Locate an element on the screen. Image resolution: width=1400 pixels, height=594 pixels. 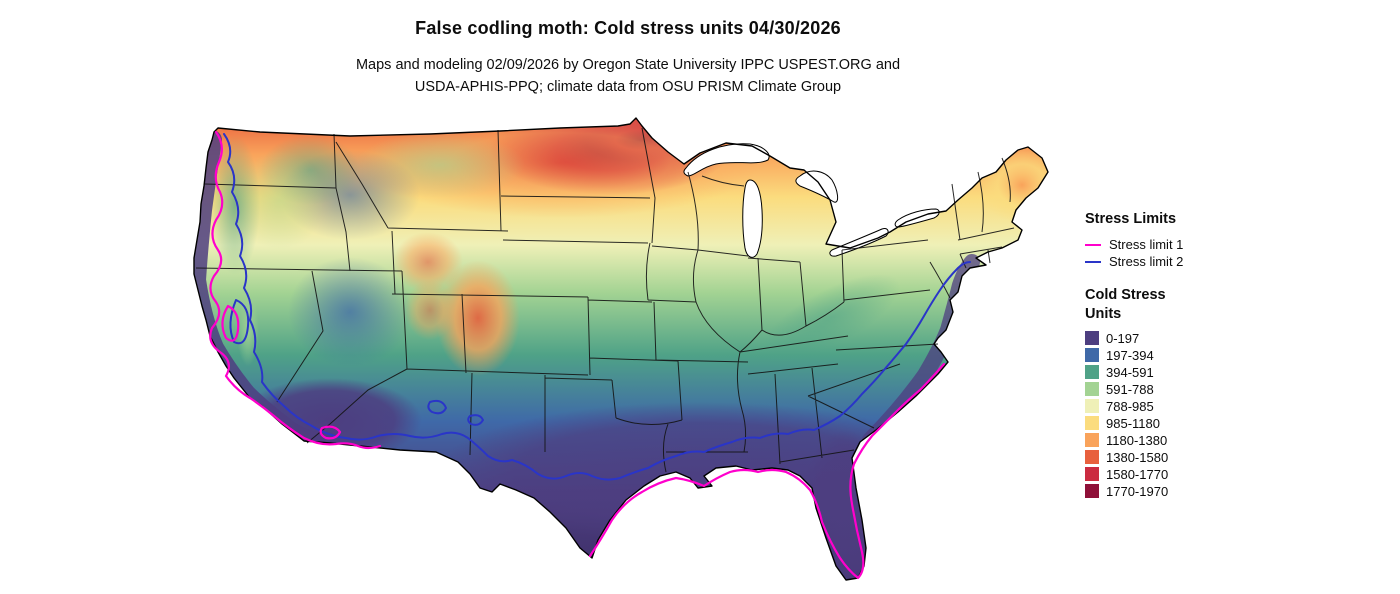
swatch-label: 0-197 is located at coordinates (1123, 338).